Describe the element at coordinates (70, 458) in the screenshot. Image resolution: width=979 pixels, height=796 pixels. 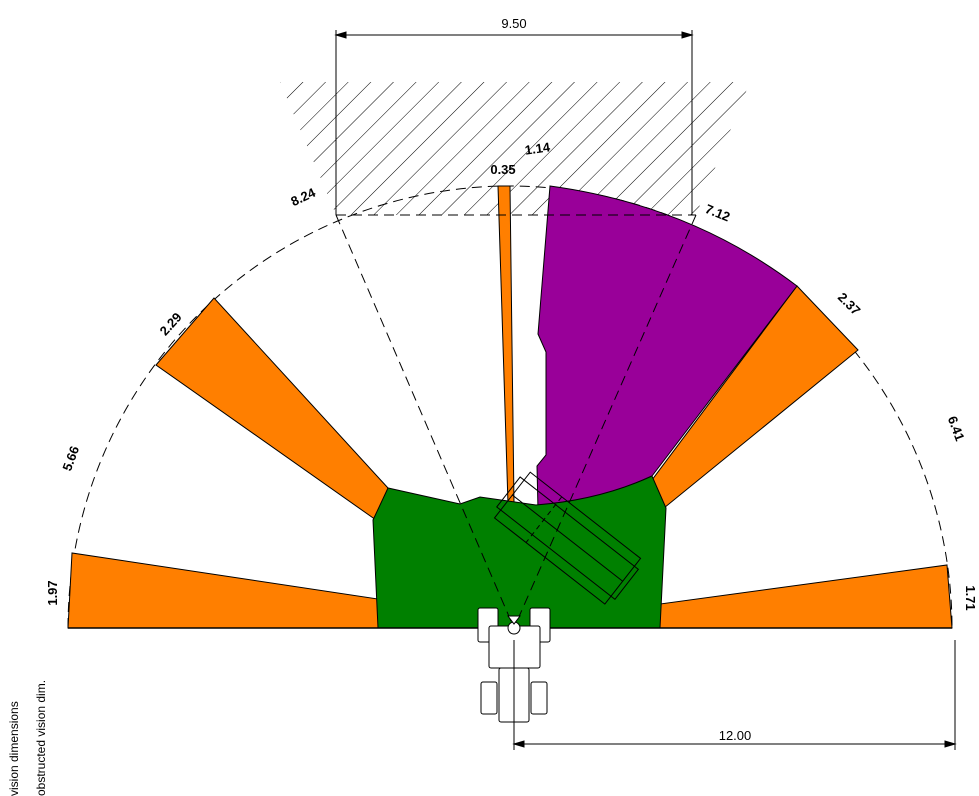
I see `label-left-lower-white: 5.66` at that location.